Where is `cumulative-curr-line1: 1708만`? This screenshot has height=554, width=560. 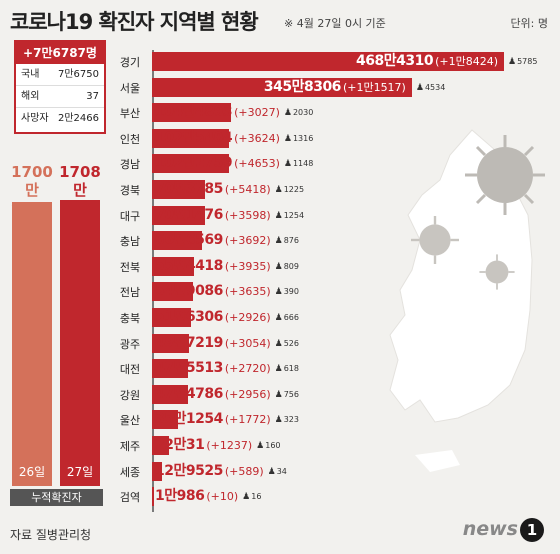
cumulative-curr-line1: 1708만 is located at coordinates (80, 181).